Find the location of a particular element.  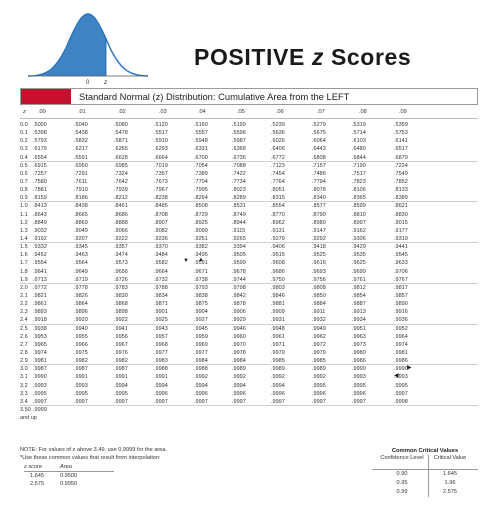

cumulative-area-cell: .9545 is located at coordinates (401, 255).